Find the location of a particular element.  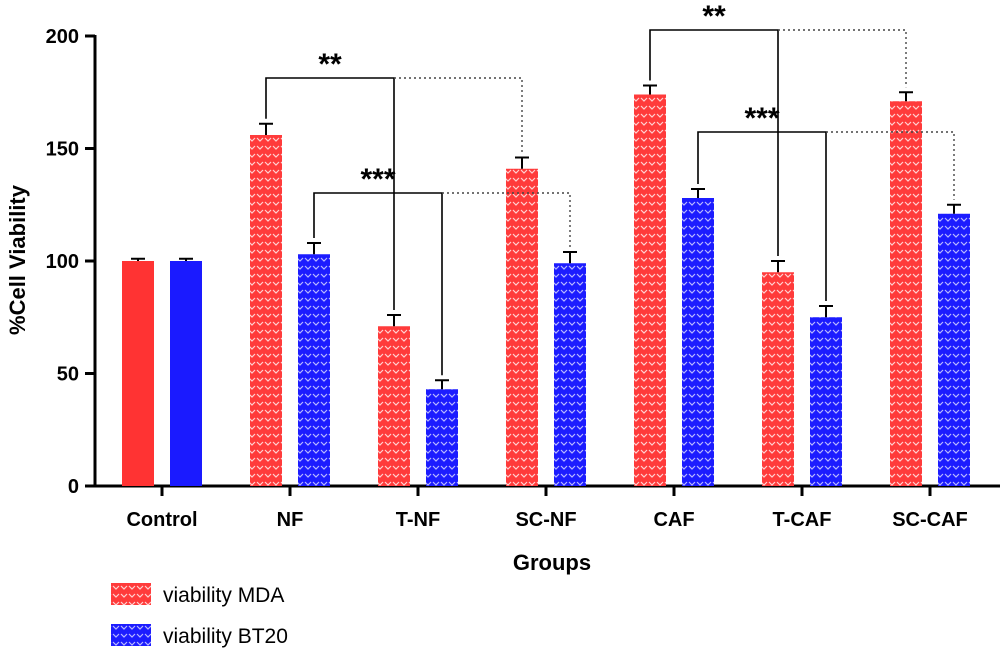

x-tick-label: T-NF is located at coordinates (418, 520).